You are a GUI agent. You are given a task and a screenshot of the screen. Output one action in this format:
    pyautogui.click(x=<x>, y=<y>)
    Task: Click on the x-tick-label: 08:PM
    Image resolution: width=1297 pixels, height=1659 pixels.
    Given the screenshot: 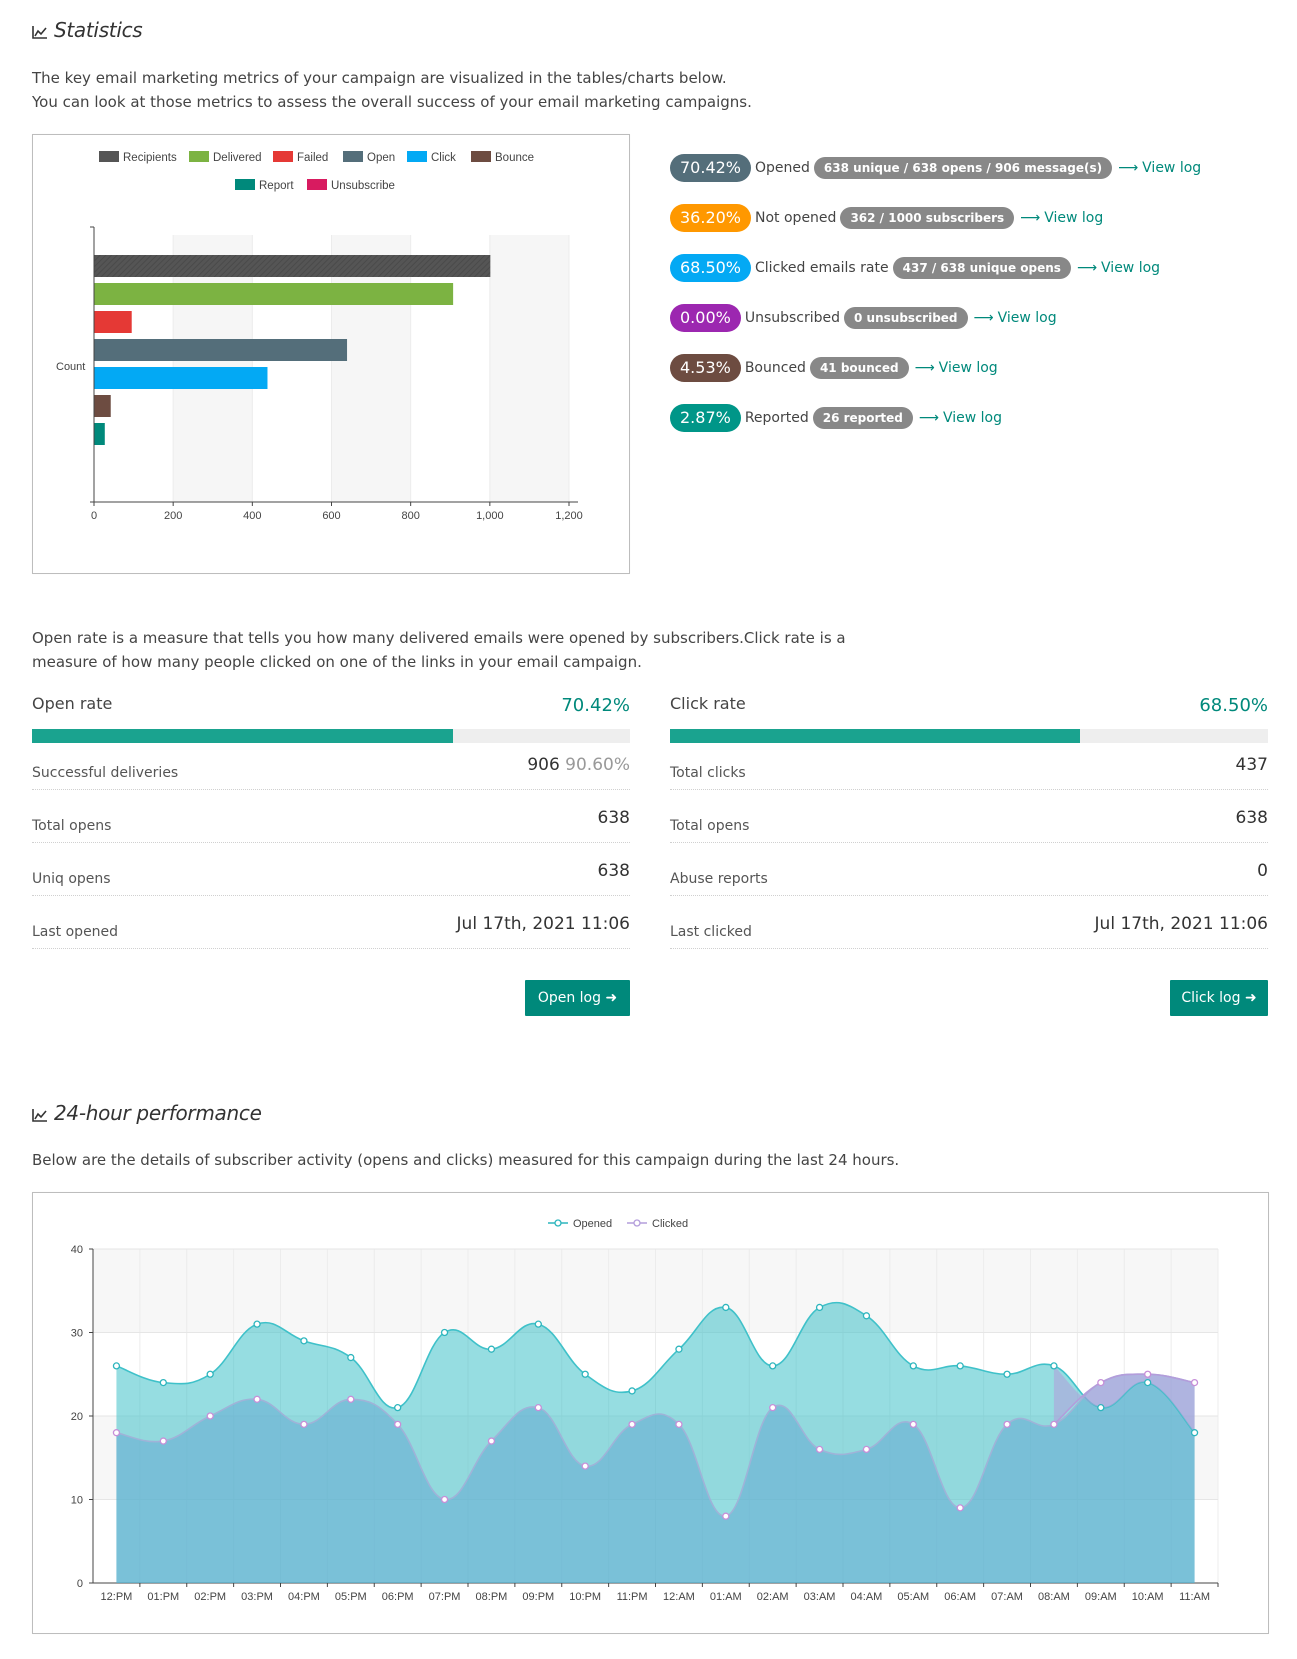 What is the action you would take?
    pyautogui.click(x=492, y=1597)
    